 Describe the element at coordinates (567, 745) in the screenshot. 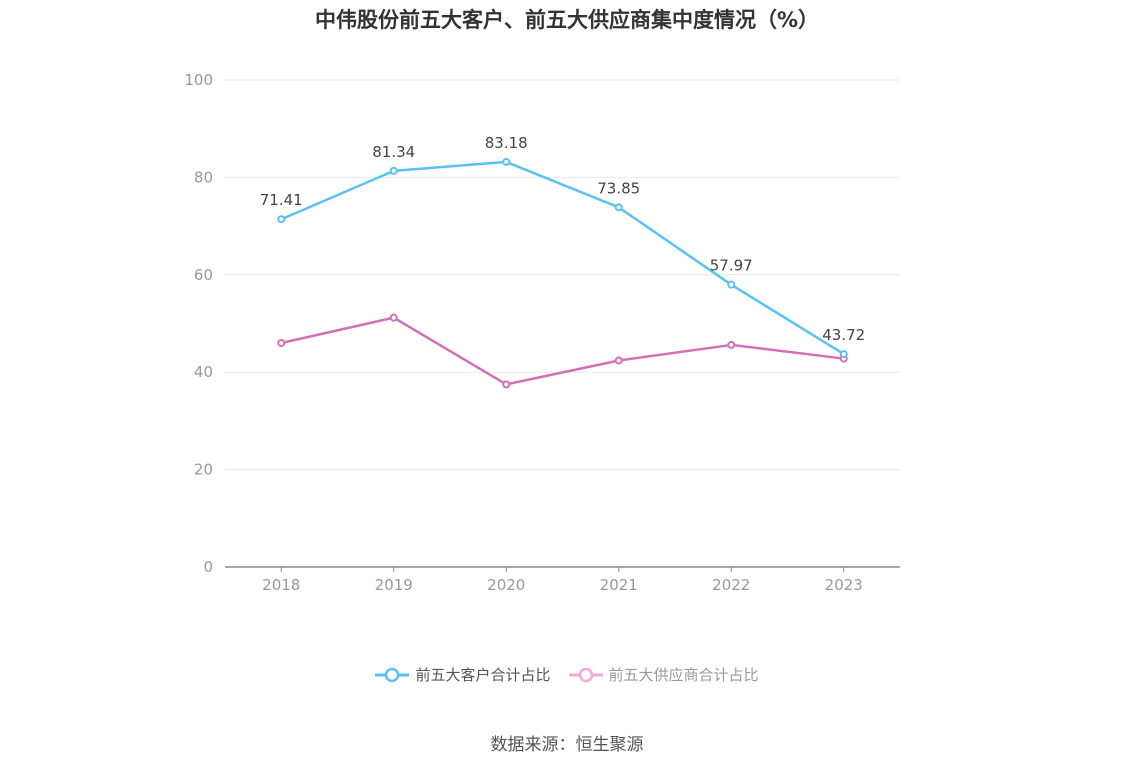

I see `data-source: 数据来源：恒生聚源` at that location.